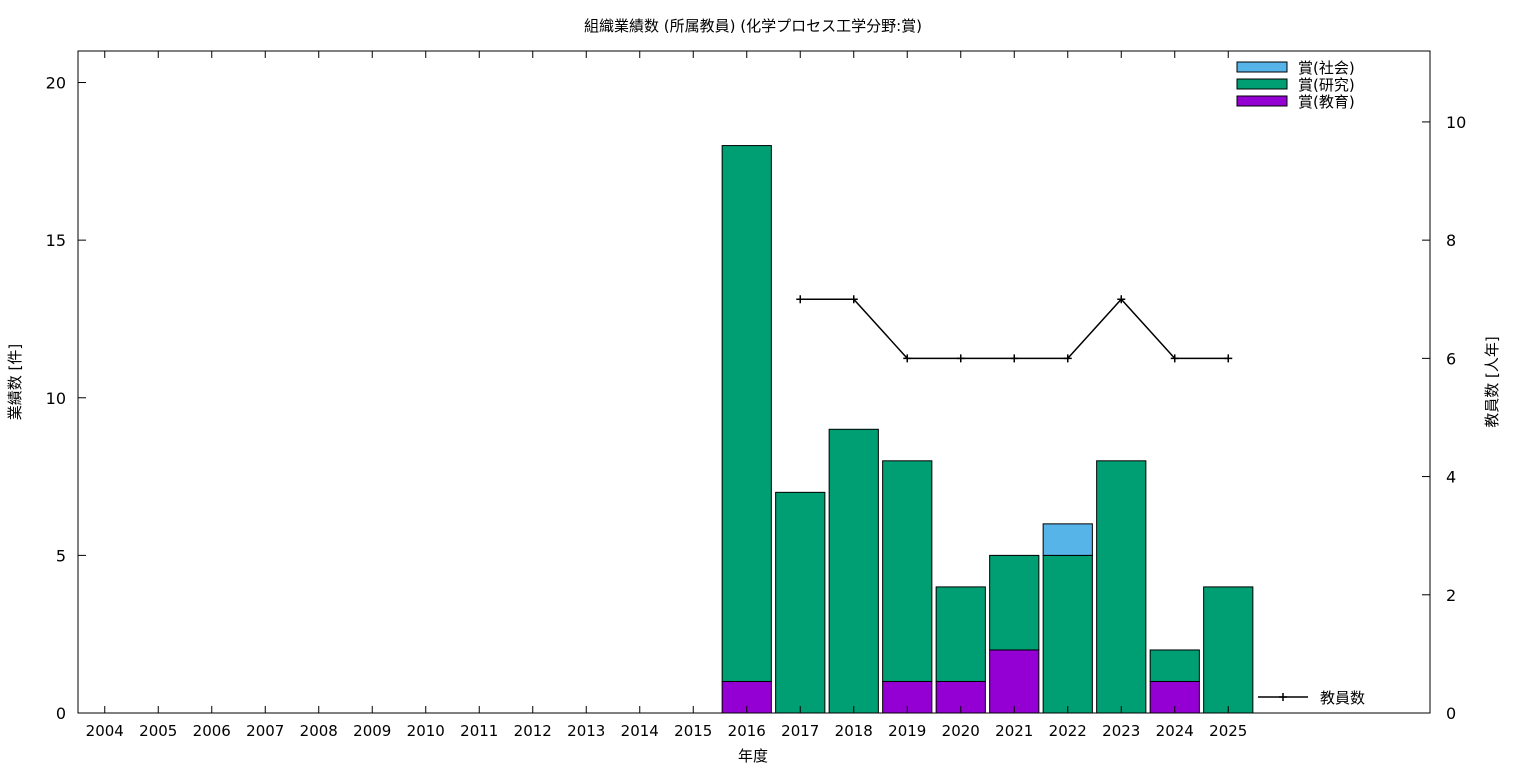  Describe the element at coordinates (56, 398) in the screenshot. I see `y-tick-label: 10` at that location.